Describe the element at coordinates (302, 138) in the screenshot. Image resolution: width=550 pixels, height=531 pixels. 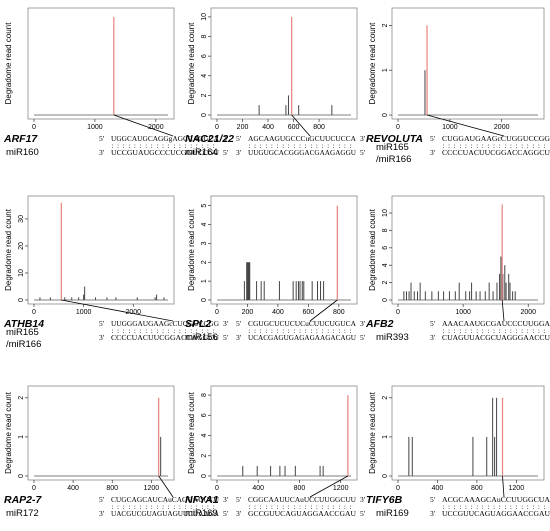
I see `target-sequence: AGCAAGUGCCCuGCUUCUCCA` at that location.